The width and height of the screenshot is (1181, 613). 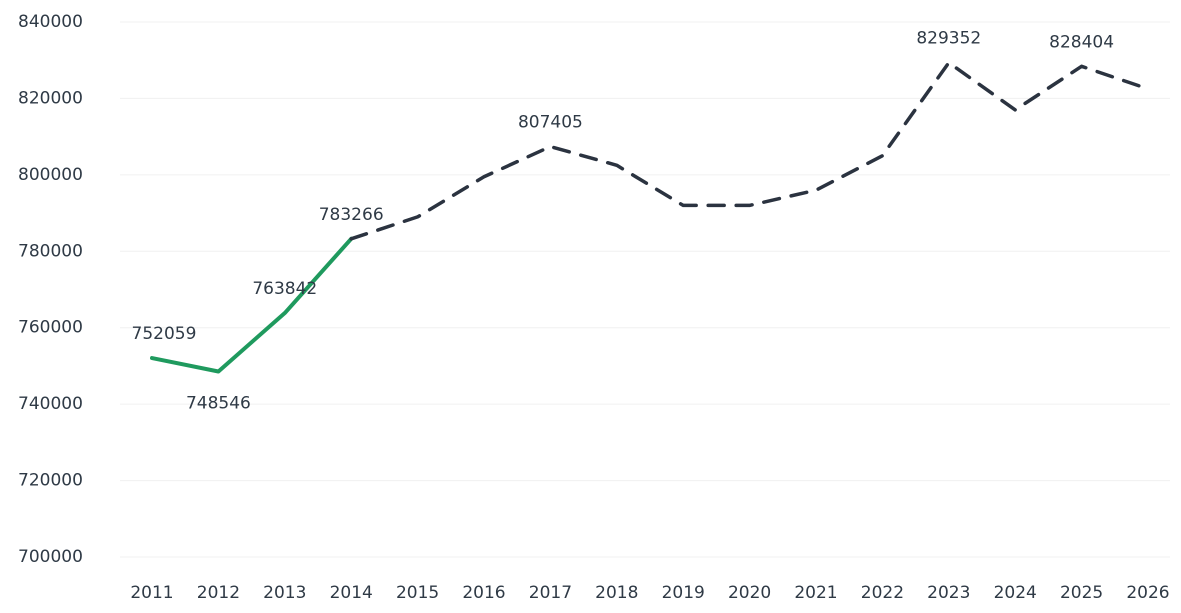 What do you see at coordinates (1015, 593) in the screenshot?
I see `x-tick-label: 2024` at bounding box center [1015, 593].